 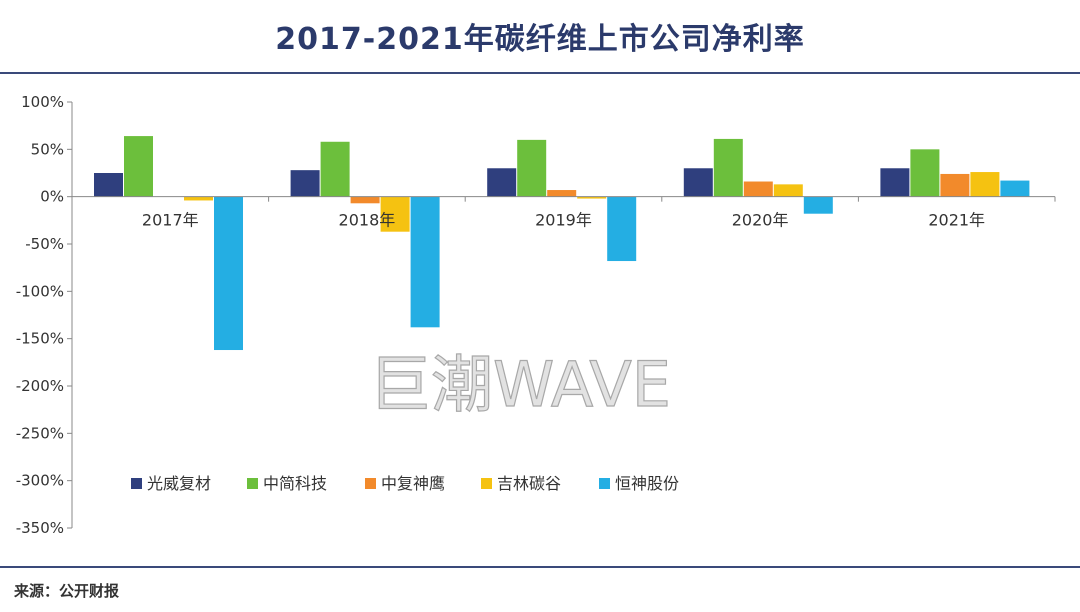 What do you see at coordinates (529, 483) in the screenshot?
I see `legend-label: 吉林碳谷` at bounding box center [529, 483].